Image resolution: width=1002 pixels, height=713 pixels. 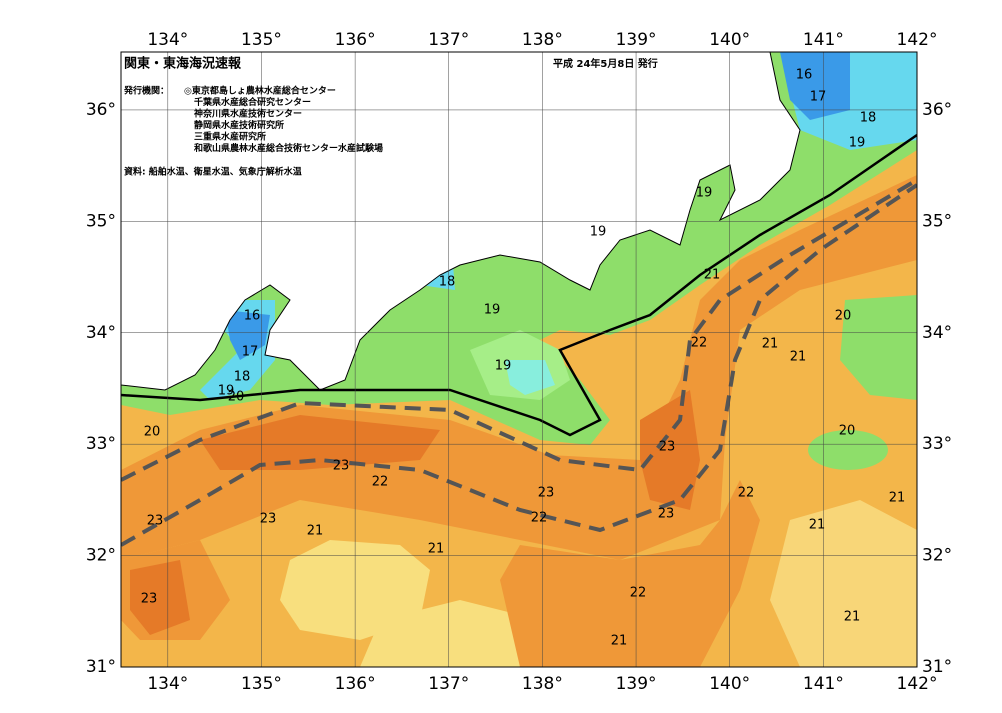 What do you see at coordinates (605, 63) in the screenshot?
I see `issue-date: 平成 24年5月8日 発行` at bounding box center [605, 63].